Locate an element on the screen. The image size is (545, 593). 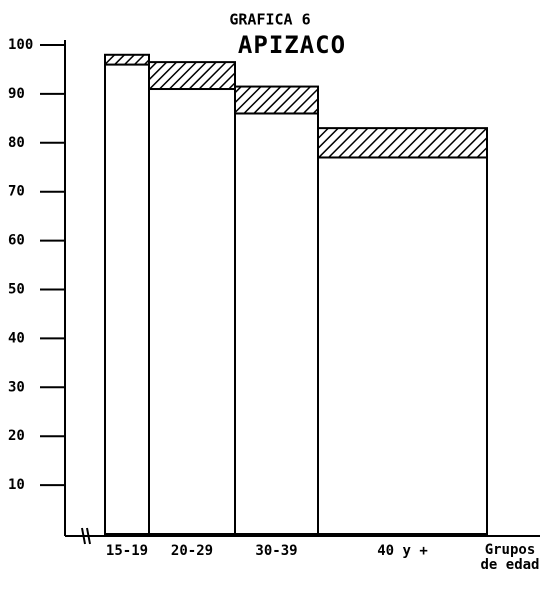
x-tick-label: 20-29 is located at coordinates (192, 551).